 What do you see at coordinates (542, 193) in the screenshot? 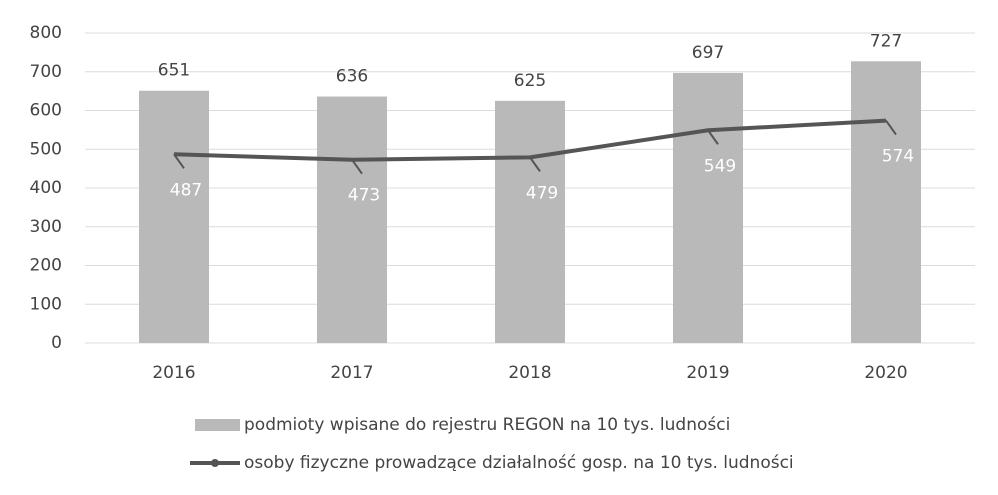
I see `line-value-label: 479` at bounding box center [542, 193].